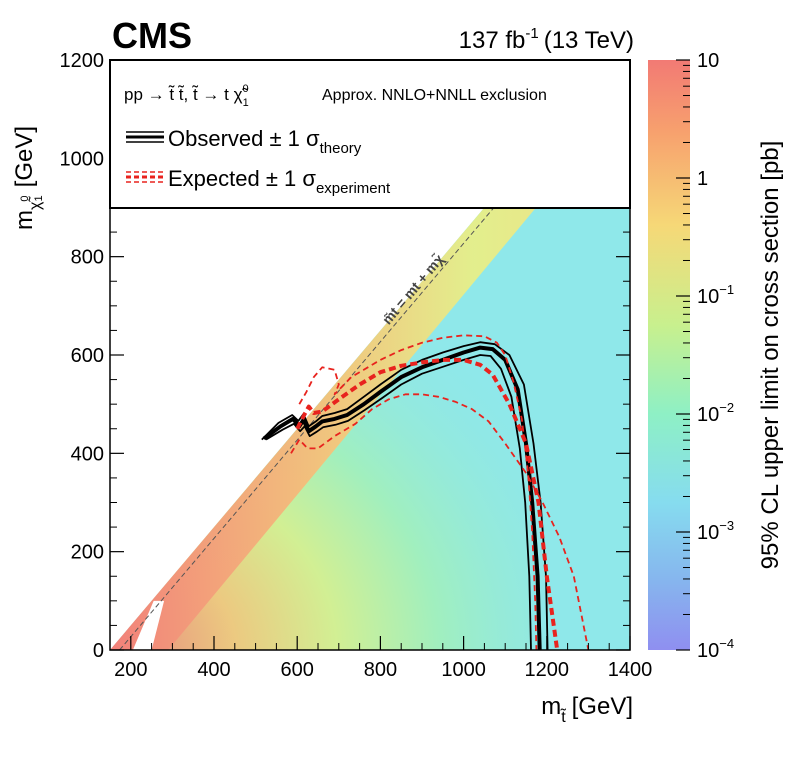 The image size is (789, 757). What do you see at coordinates (630, 670) in the screenshot?
I see `x-tick-label-1400: 1400` at bounding box center [630, 670].